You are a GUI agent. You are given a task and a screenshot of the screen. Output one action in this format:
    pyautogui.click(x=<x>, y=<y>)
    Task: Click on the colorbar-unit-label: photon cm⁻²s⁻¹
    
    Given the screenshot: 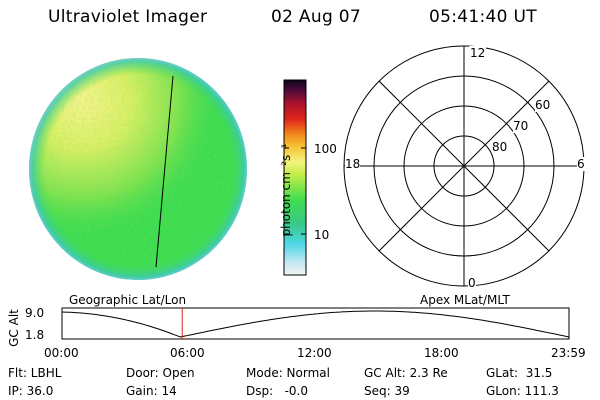 What is the action you would take?
    pyautogui.click(x=286, y=190)
    